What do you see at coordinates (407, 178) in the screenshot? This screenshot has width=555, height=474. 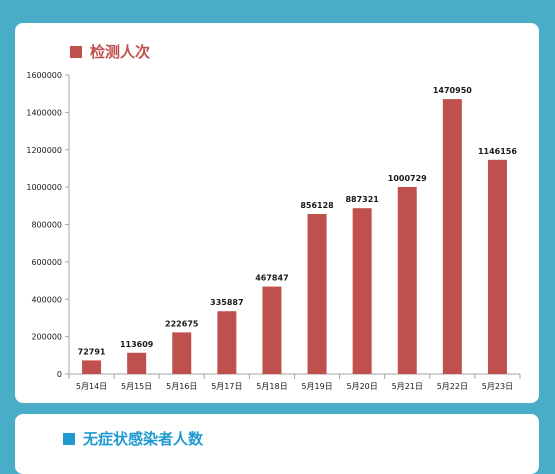 I see `bar-value-label: 1000729` at bounding box center [407, 178].